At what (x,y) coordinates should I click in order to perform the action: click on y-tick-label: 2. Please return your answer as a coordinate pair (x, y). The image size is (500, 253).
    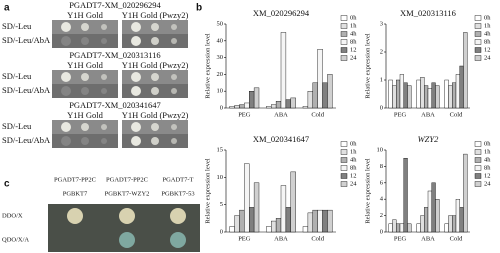
    Looking at the image, I should click on (381, 51).